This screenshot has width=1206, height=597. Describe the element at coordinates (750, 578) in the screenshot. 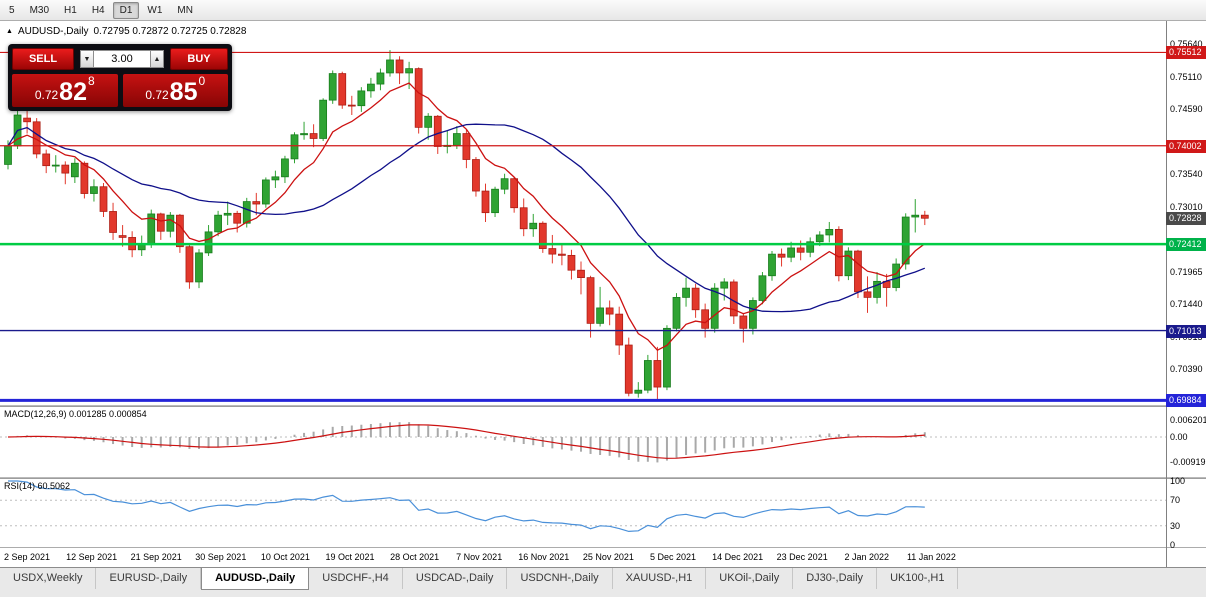

I see `chart-tab-ukoil-: UKOil-,Daily` at that location.